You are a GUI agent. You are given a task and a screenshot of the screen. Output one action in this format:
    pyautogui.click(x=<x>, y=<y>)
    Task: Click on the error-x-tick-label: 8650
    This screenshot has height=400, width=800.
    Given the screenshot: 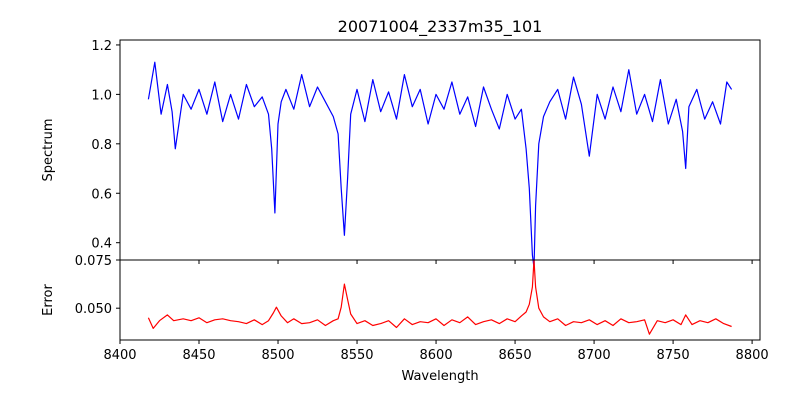 What is the action you would take?
    pyautogui.click(x=515, y=355)
    